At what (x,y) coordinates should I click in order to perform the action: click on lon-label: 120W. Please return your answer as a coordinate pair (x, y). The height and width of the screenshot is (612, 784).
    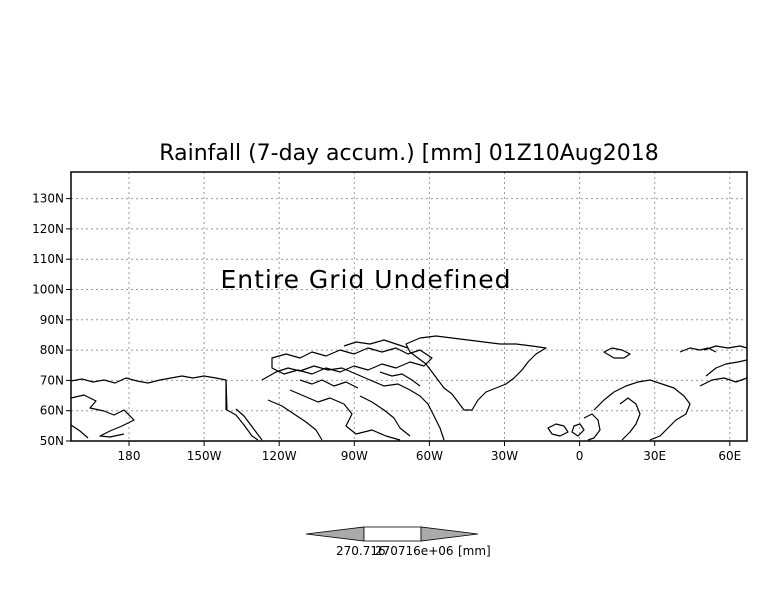
    Looking at the image, I should click on (279, 456).